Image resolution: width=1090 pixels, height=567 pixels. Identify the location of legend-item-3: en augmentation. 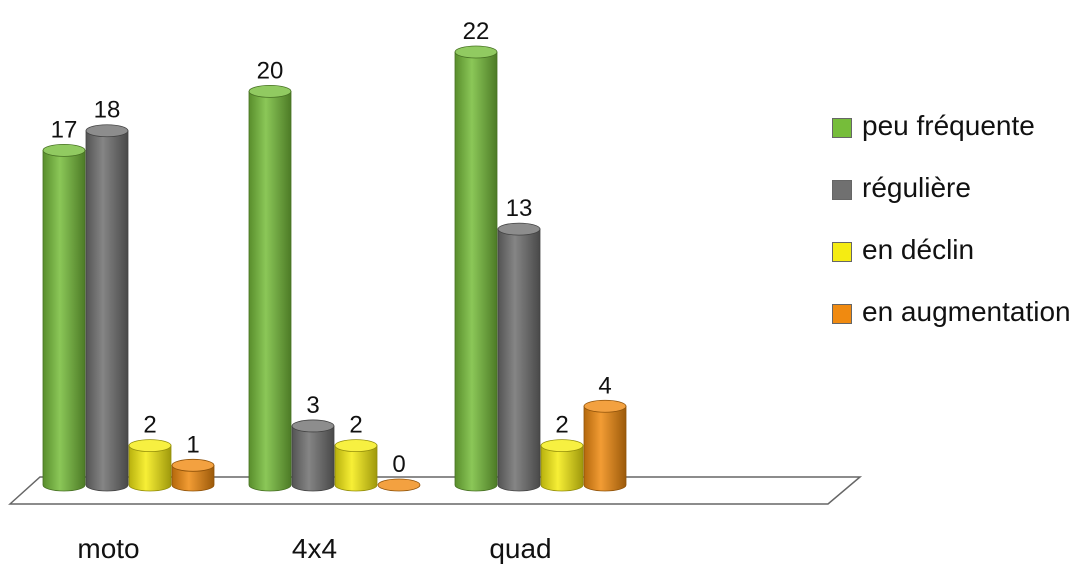
(959, 312).